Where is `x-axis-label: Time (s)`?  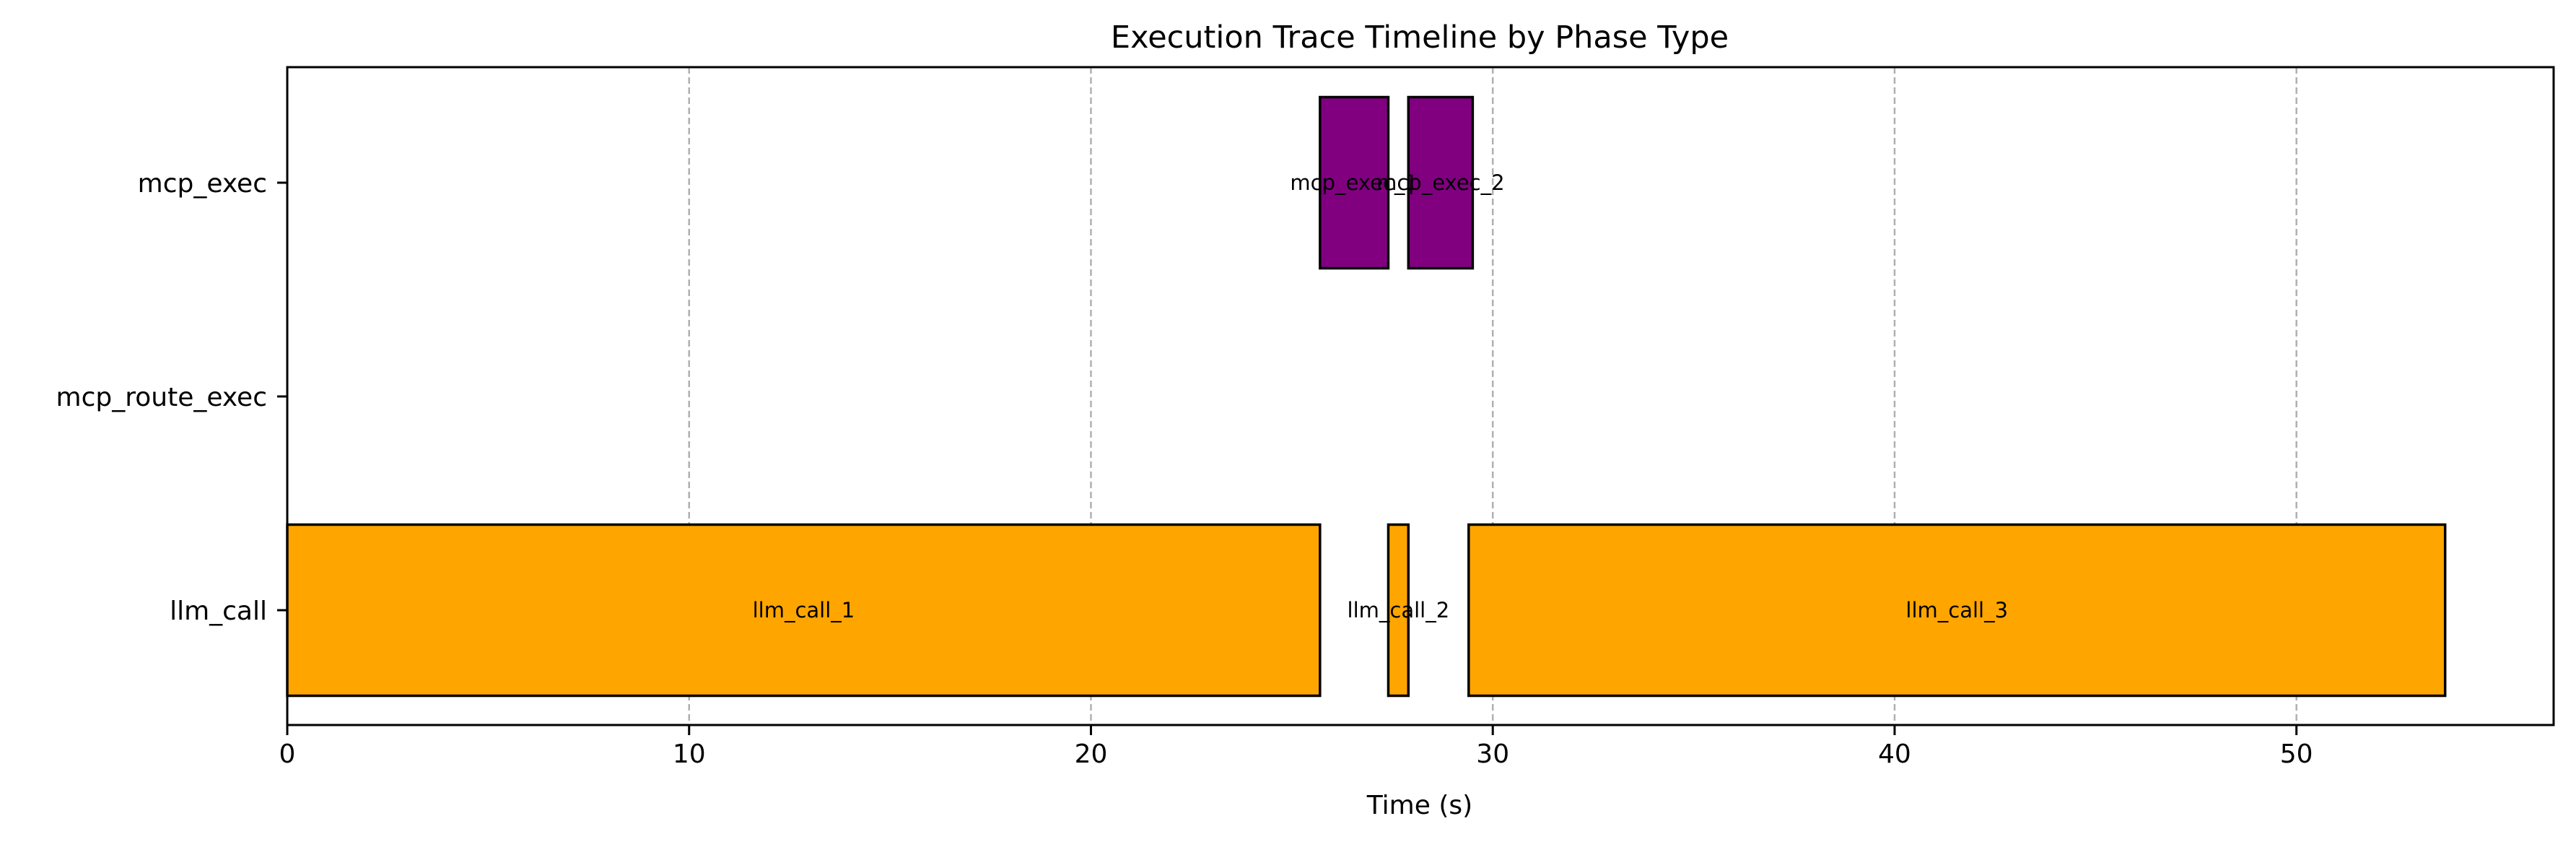 x-axis-label: Time (s) is located at coordinates (1419, 805).